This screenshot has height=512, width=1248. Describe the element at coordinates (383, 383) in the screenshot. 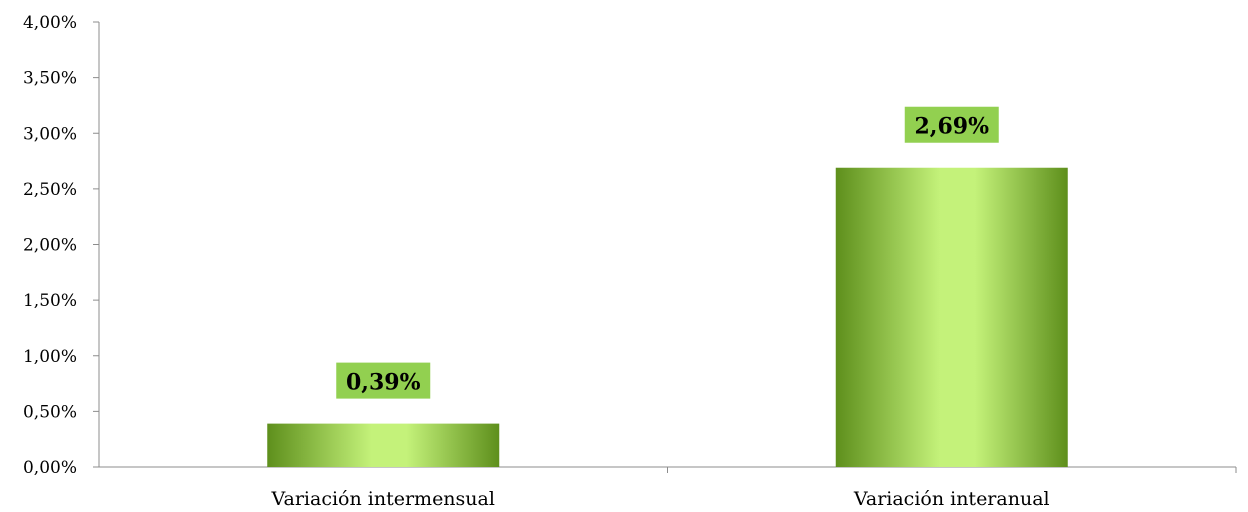

I see `data-label: 0,39%` at that location.